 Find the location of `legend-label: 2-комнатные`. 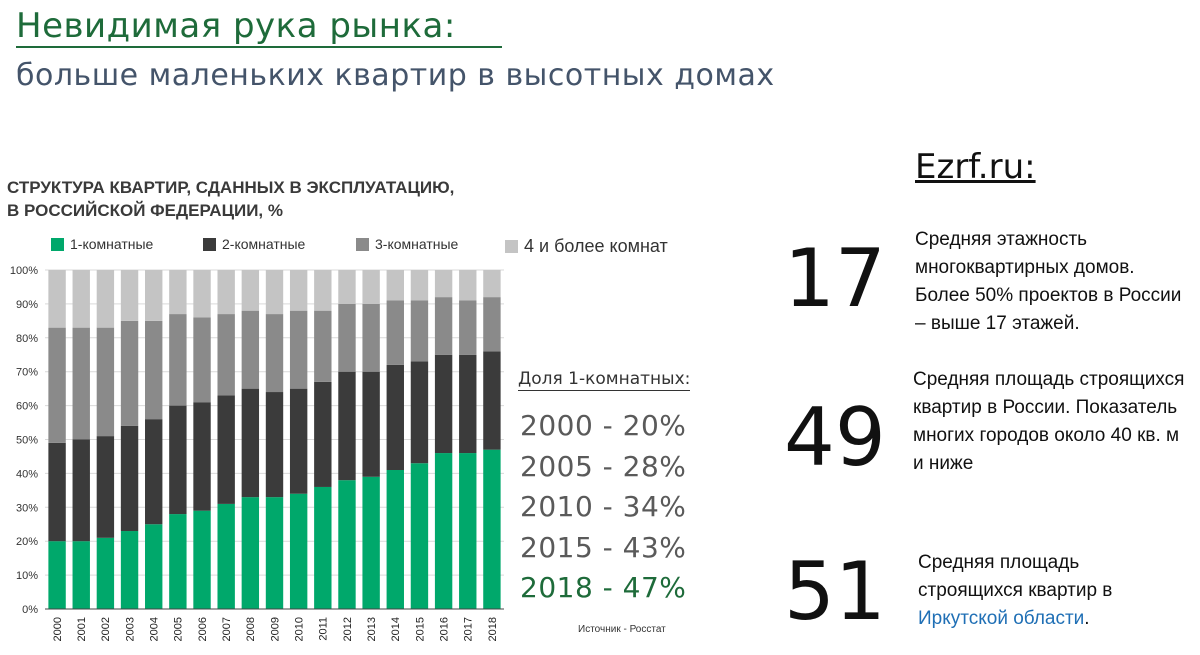

legend-label: 2-комнатные is located at coordinates (264, 244).